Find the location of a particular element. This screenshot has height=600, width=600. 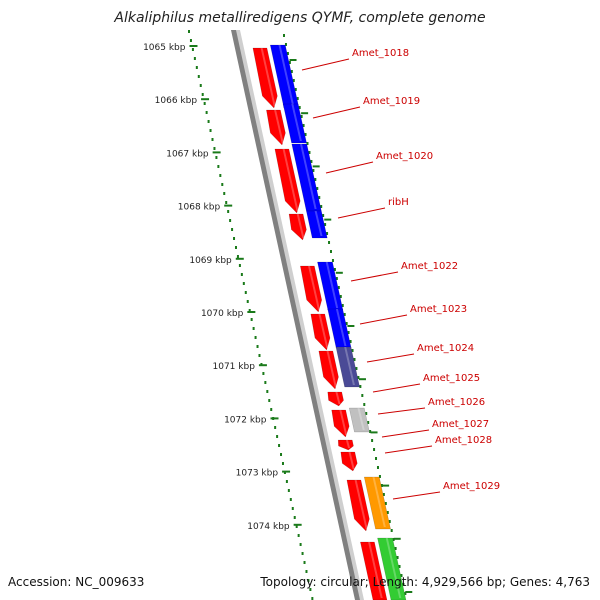

ruler-label: 1072 kbp is located at coordinates (245, 420).